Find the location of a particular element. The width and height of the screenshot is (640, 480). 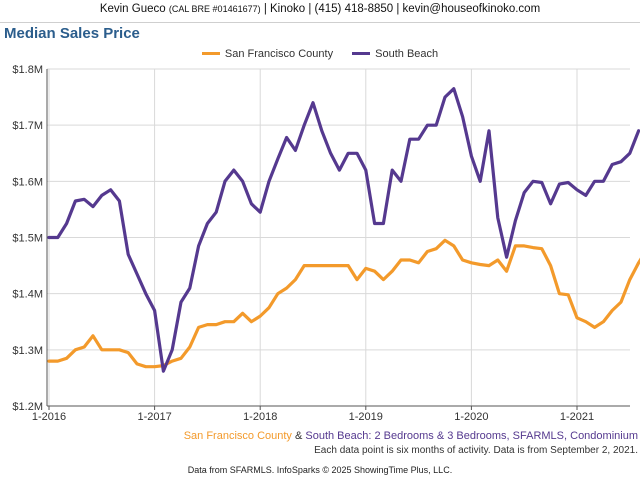

x-tick-label: 1-2021 is located at coordinates (577, 417).